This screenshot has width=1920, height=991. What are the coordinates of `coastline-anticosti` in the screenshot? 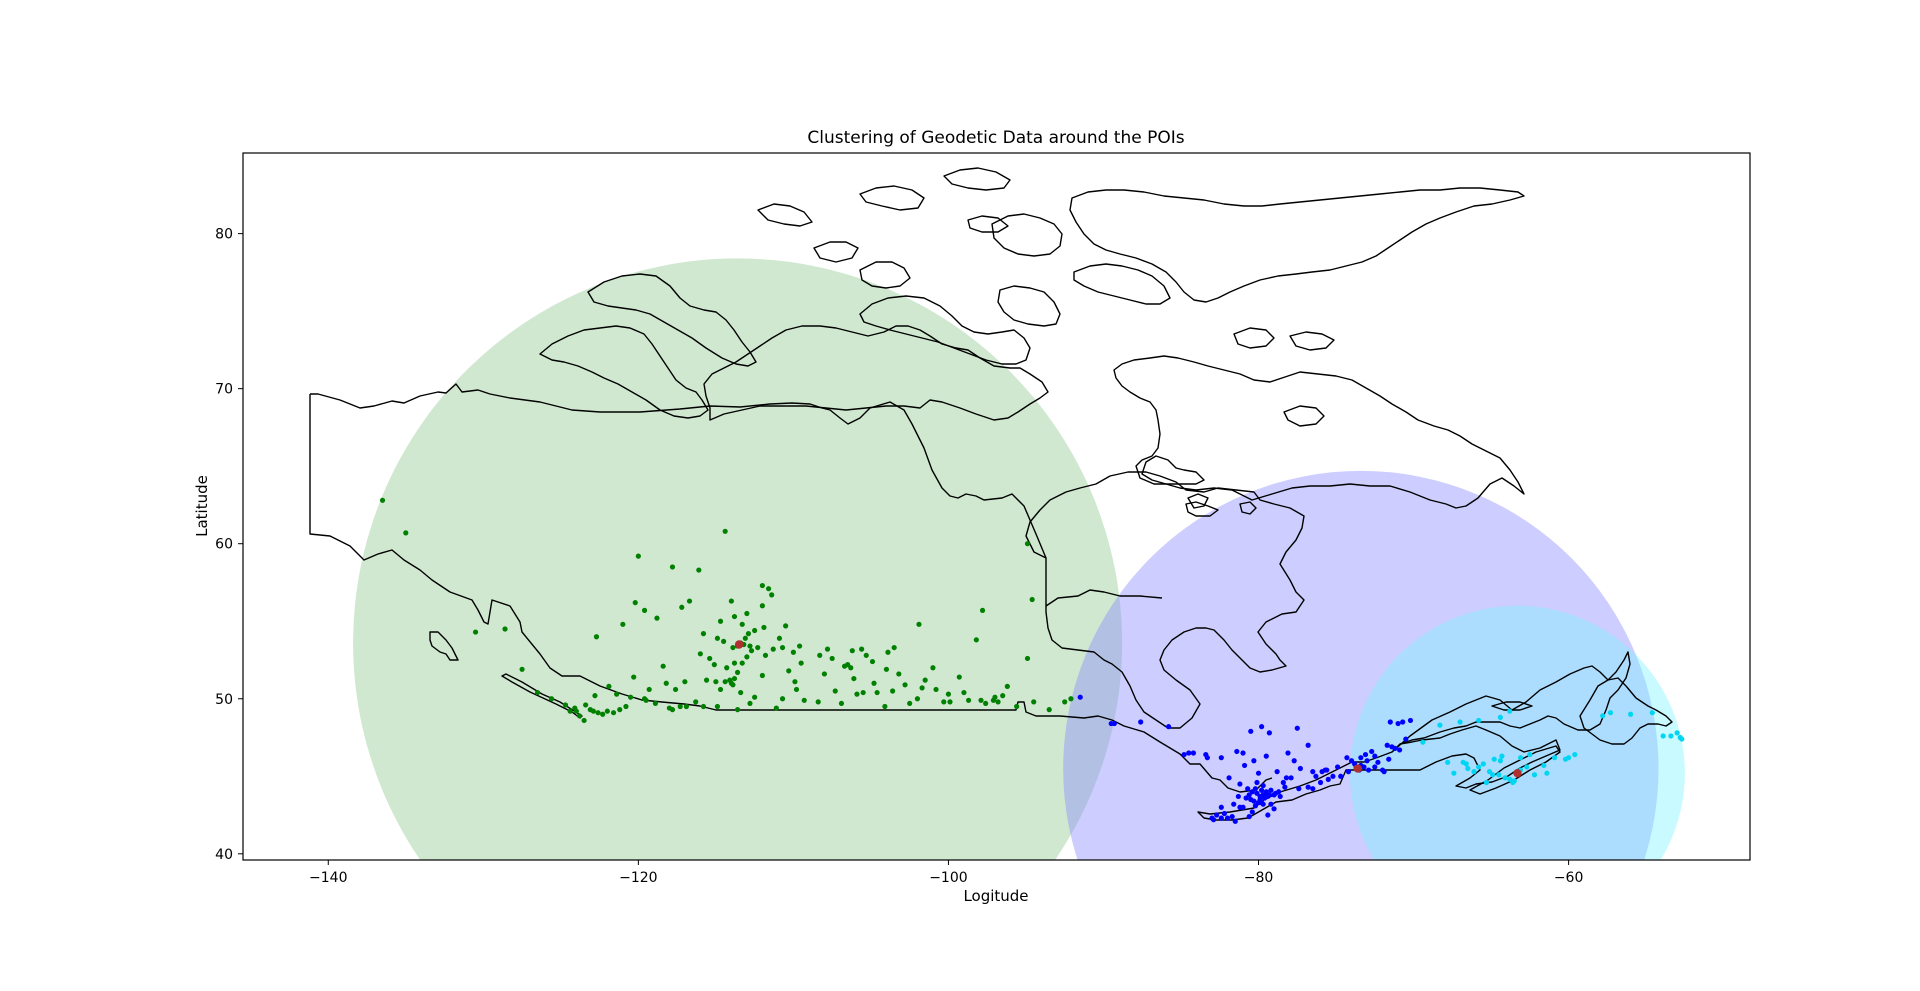 It's located at (1512, 706).